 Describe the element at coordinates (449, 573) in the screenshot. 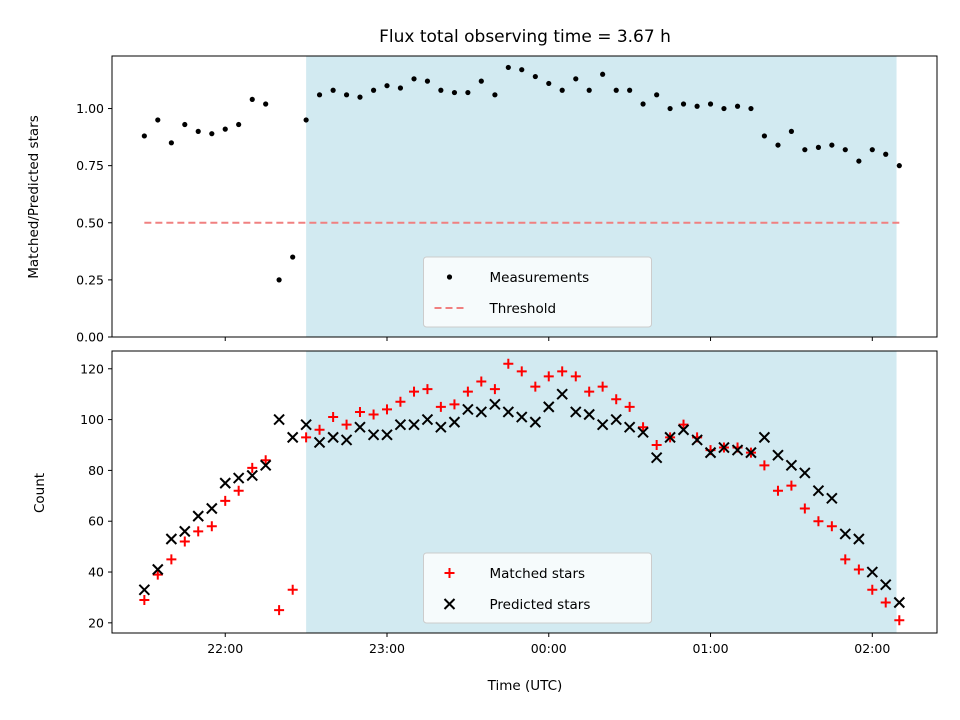

I see `bottom-legend-matched-stars-marker` at that location.